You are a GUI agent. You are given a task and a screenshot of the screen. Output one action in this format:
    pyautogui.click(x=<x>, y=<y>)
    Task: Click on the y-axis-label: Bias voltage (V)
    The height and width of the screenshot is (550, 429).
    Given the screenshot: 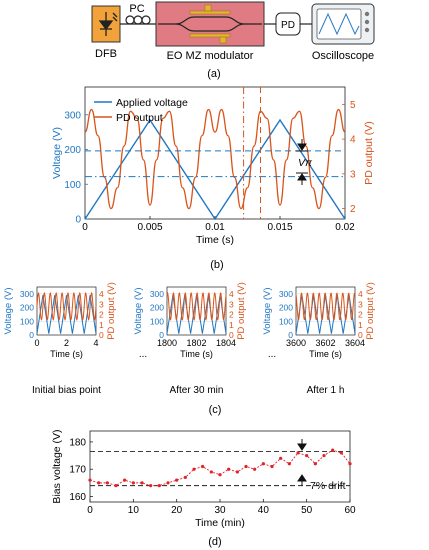 What is the action you would take?
    pyautogui.click(x=57, y=466)
    